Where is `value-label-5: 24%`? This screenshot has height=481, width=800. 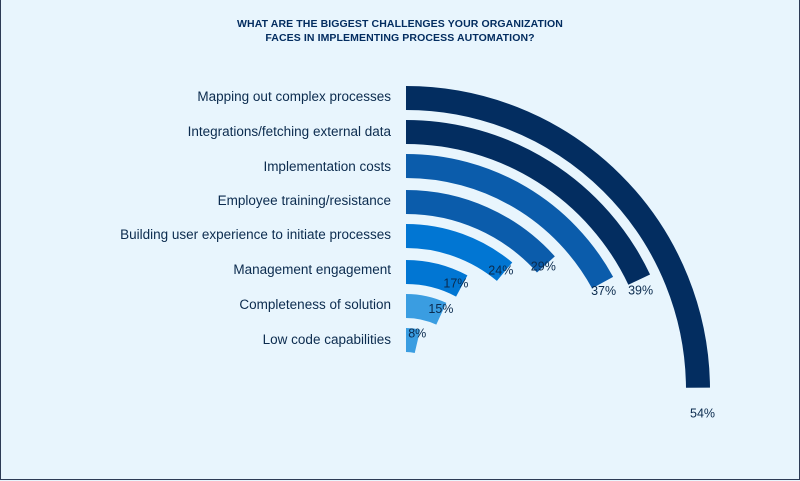 value-label-5: 24% is located at coordinates (500, 271).